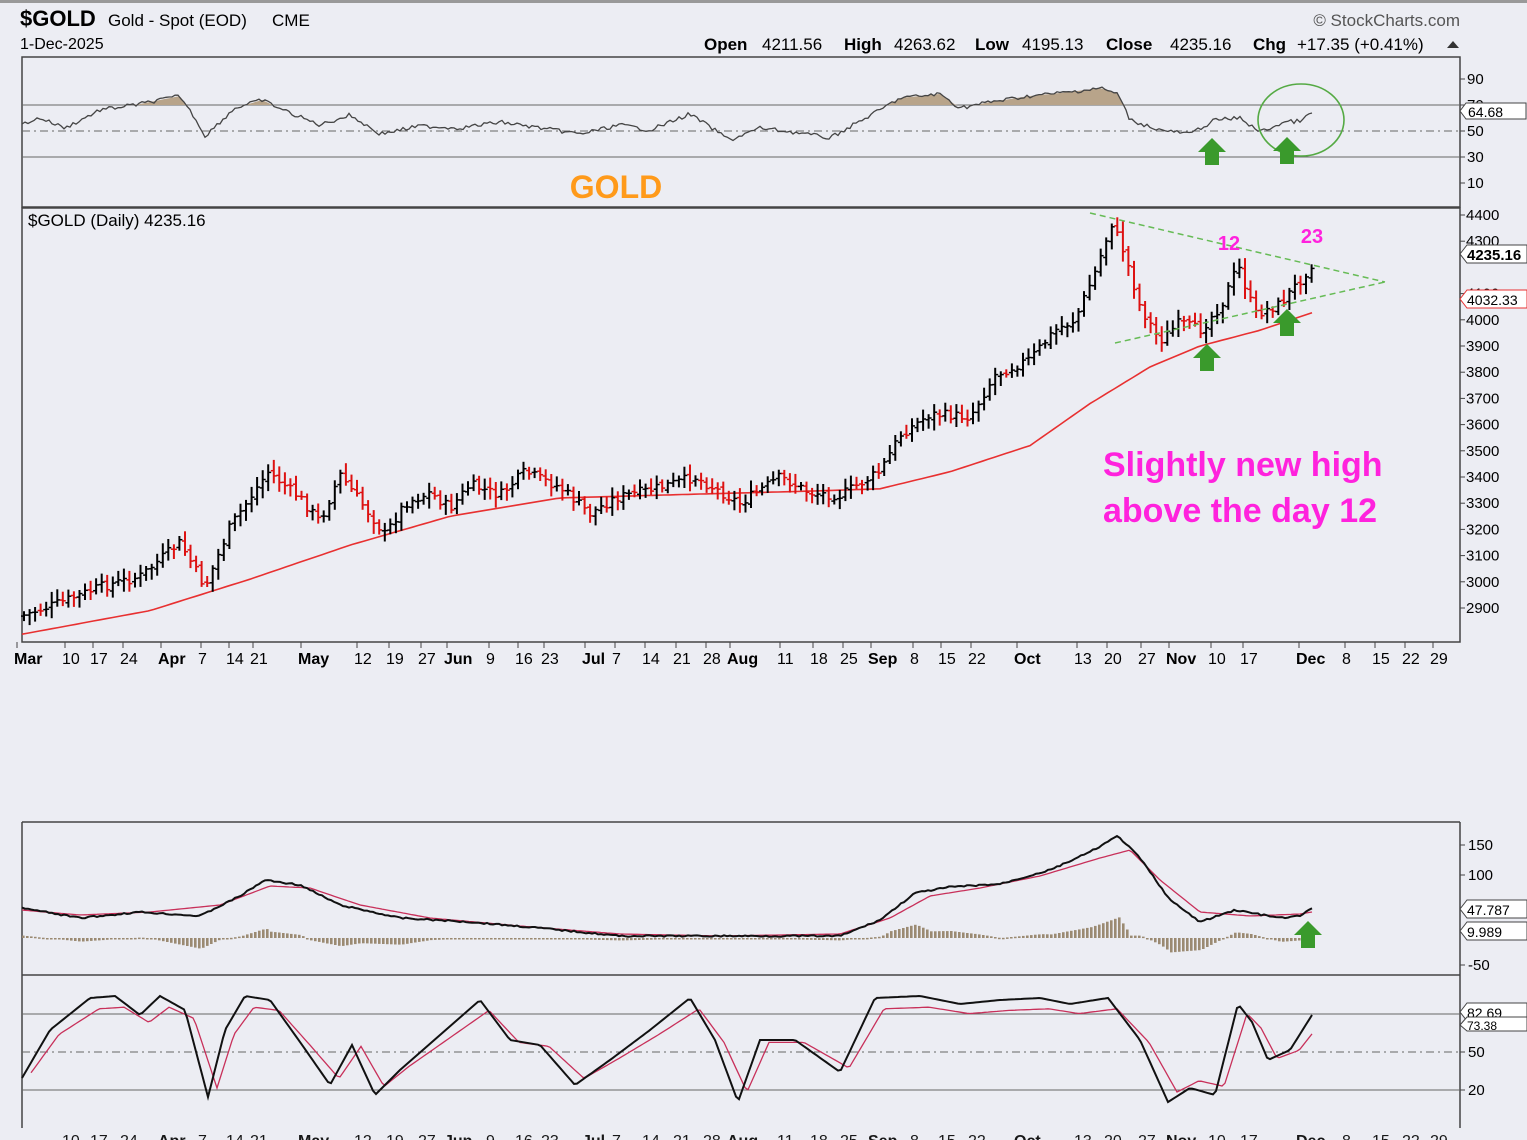  What do you see at coordinates (1476, 1090) in the screenshot?
I see `stoch-tick-label: 20` at bounding box center [1476, 1090].